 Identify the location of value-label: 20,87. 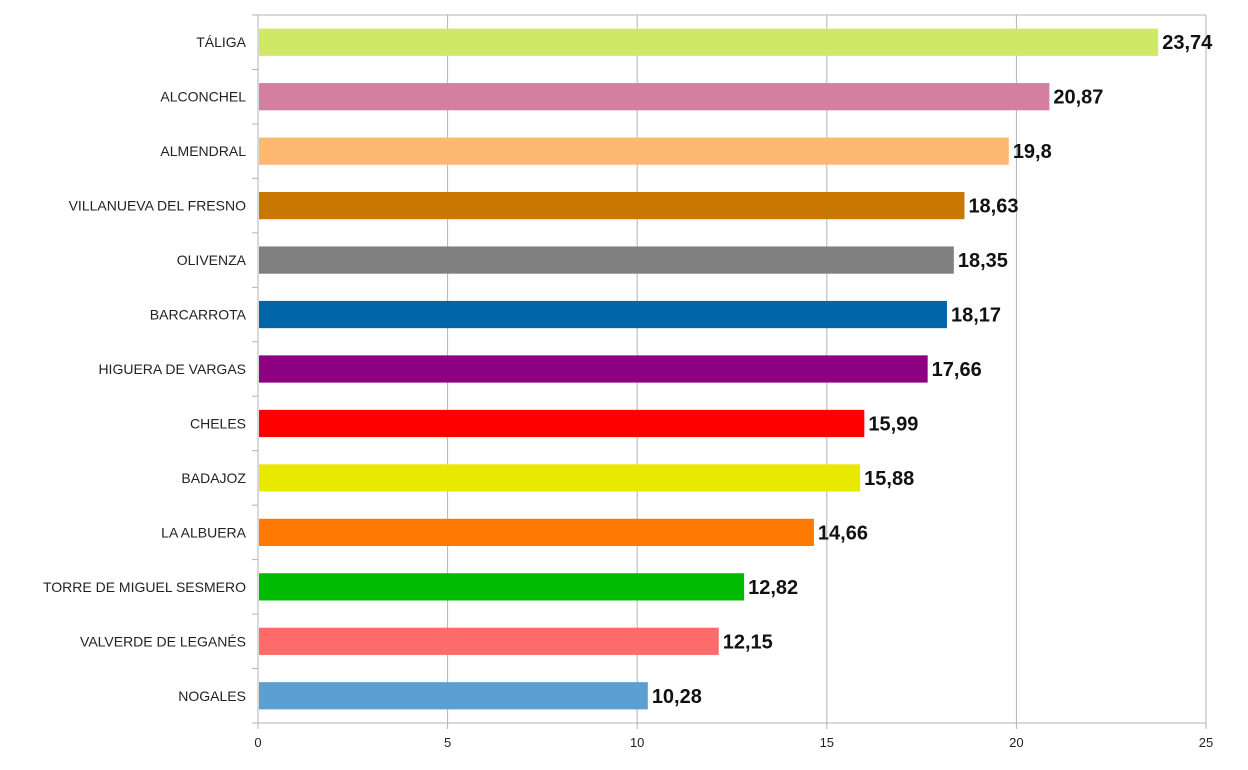
(1078, 98).